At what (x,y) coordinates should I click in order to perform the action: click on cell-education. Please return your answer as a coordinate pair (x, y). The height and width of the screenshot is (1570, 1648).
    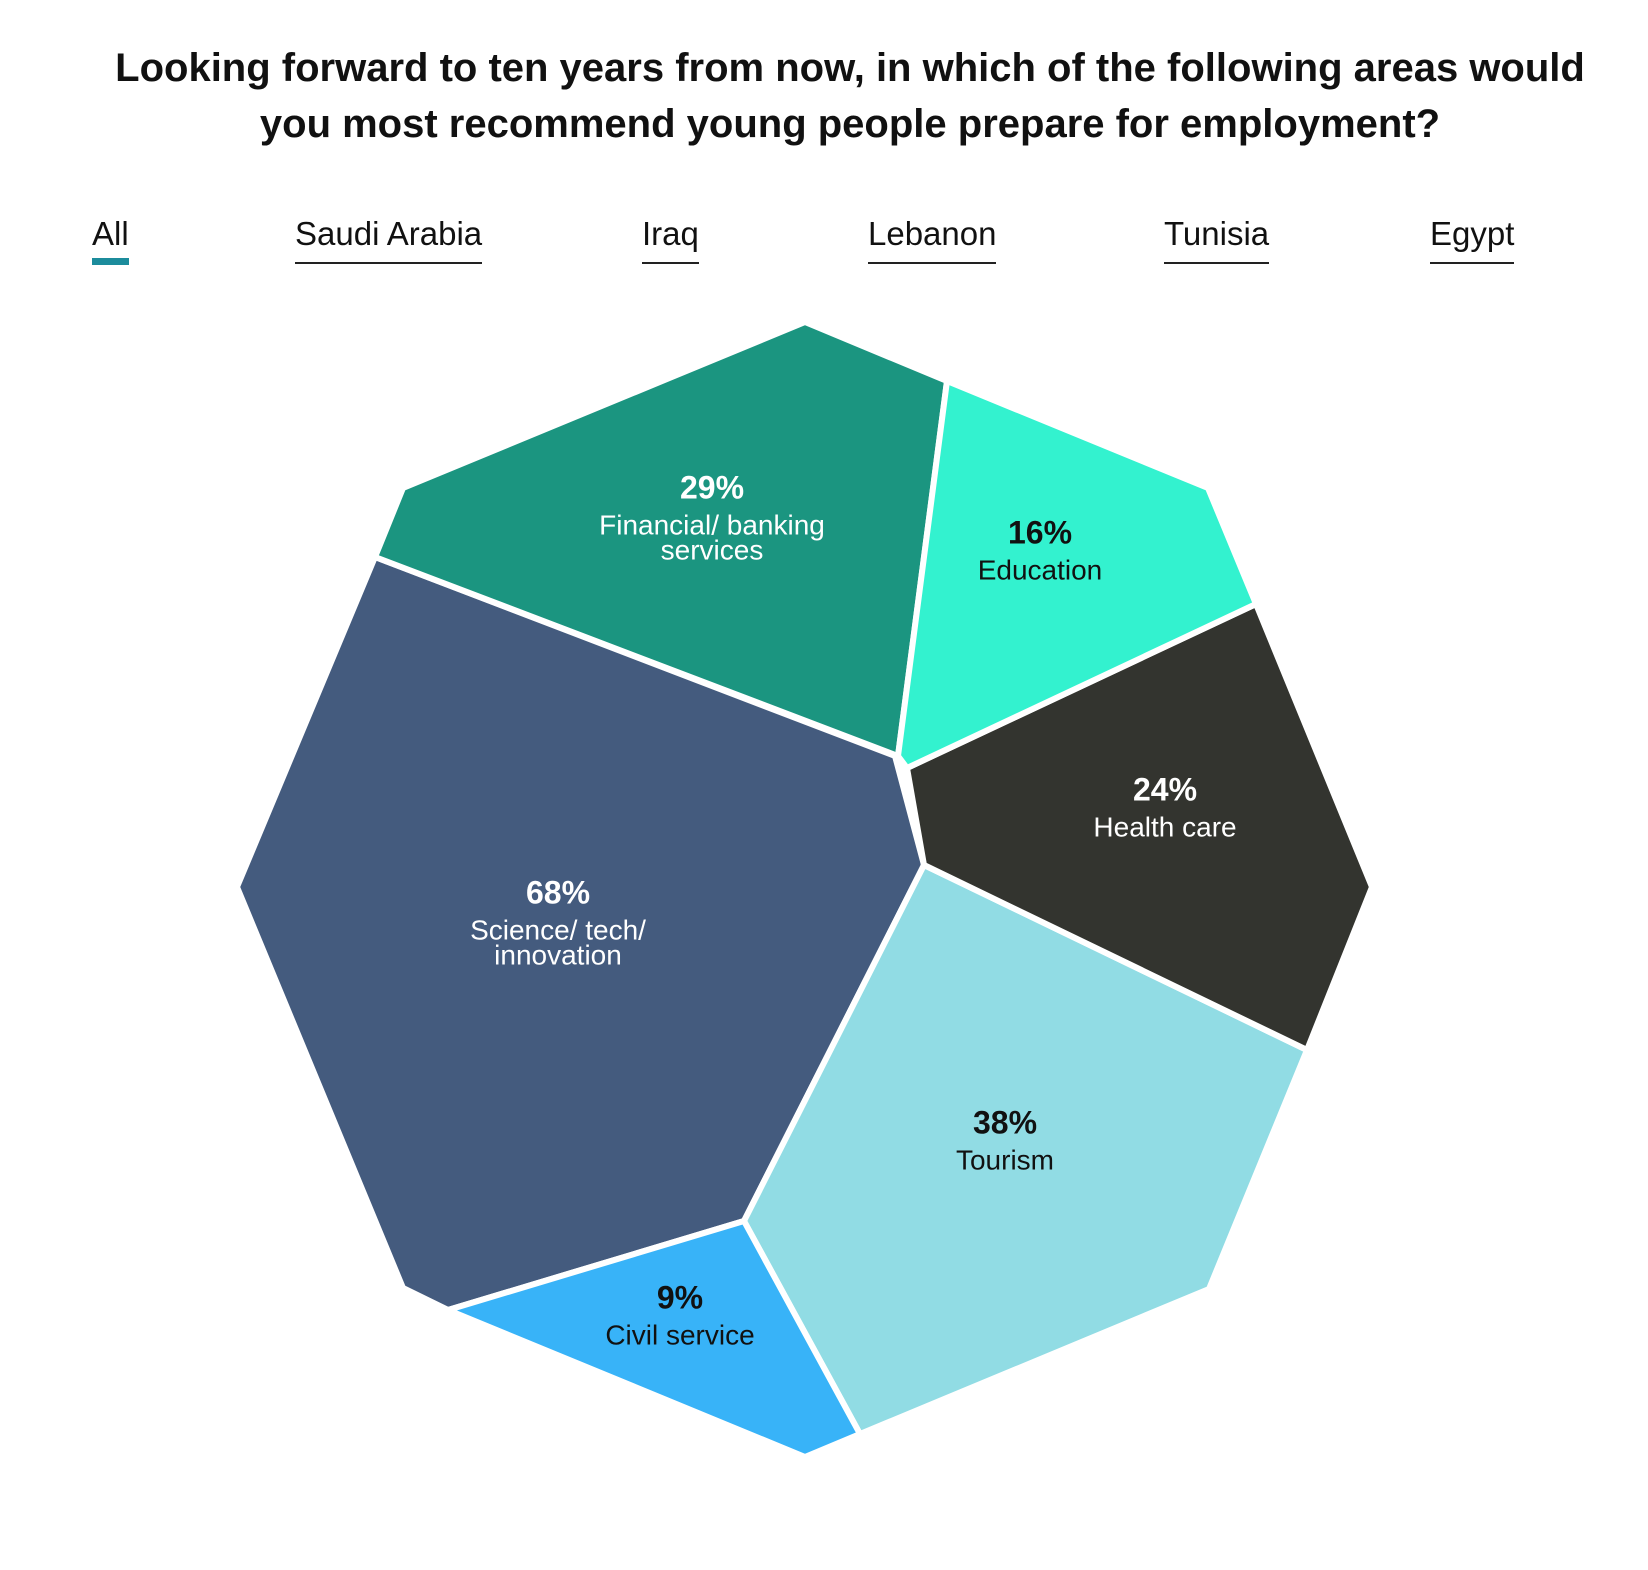
    Looking at the image, I should click on (1077, 574).